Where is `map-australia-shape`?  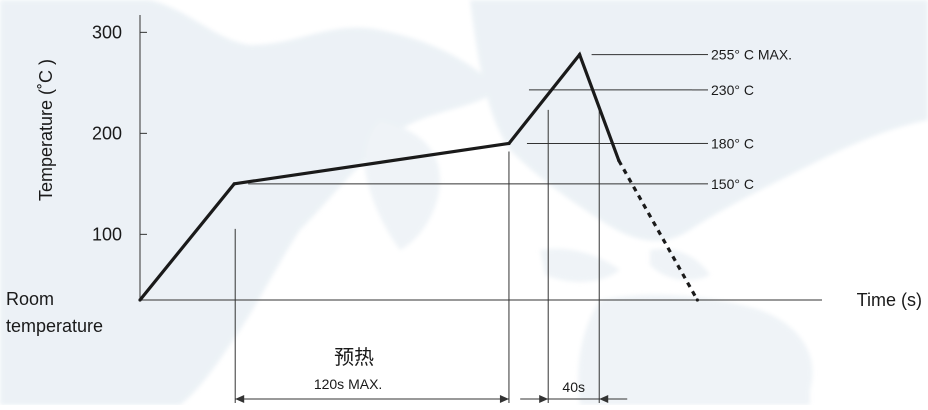 map-australia-shape is located at coordinates (695, 349).